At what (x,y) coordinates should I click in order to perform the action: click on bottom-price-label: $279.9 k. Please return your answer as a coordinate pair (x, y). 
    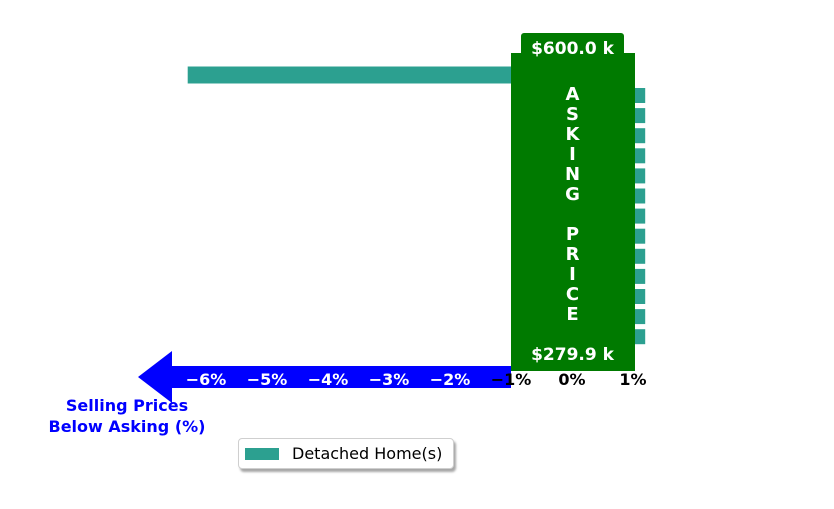
    Looking at the image, I should click on (573, 355).